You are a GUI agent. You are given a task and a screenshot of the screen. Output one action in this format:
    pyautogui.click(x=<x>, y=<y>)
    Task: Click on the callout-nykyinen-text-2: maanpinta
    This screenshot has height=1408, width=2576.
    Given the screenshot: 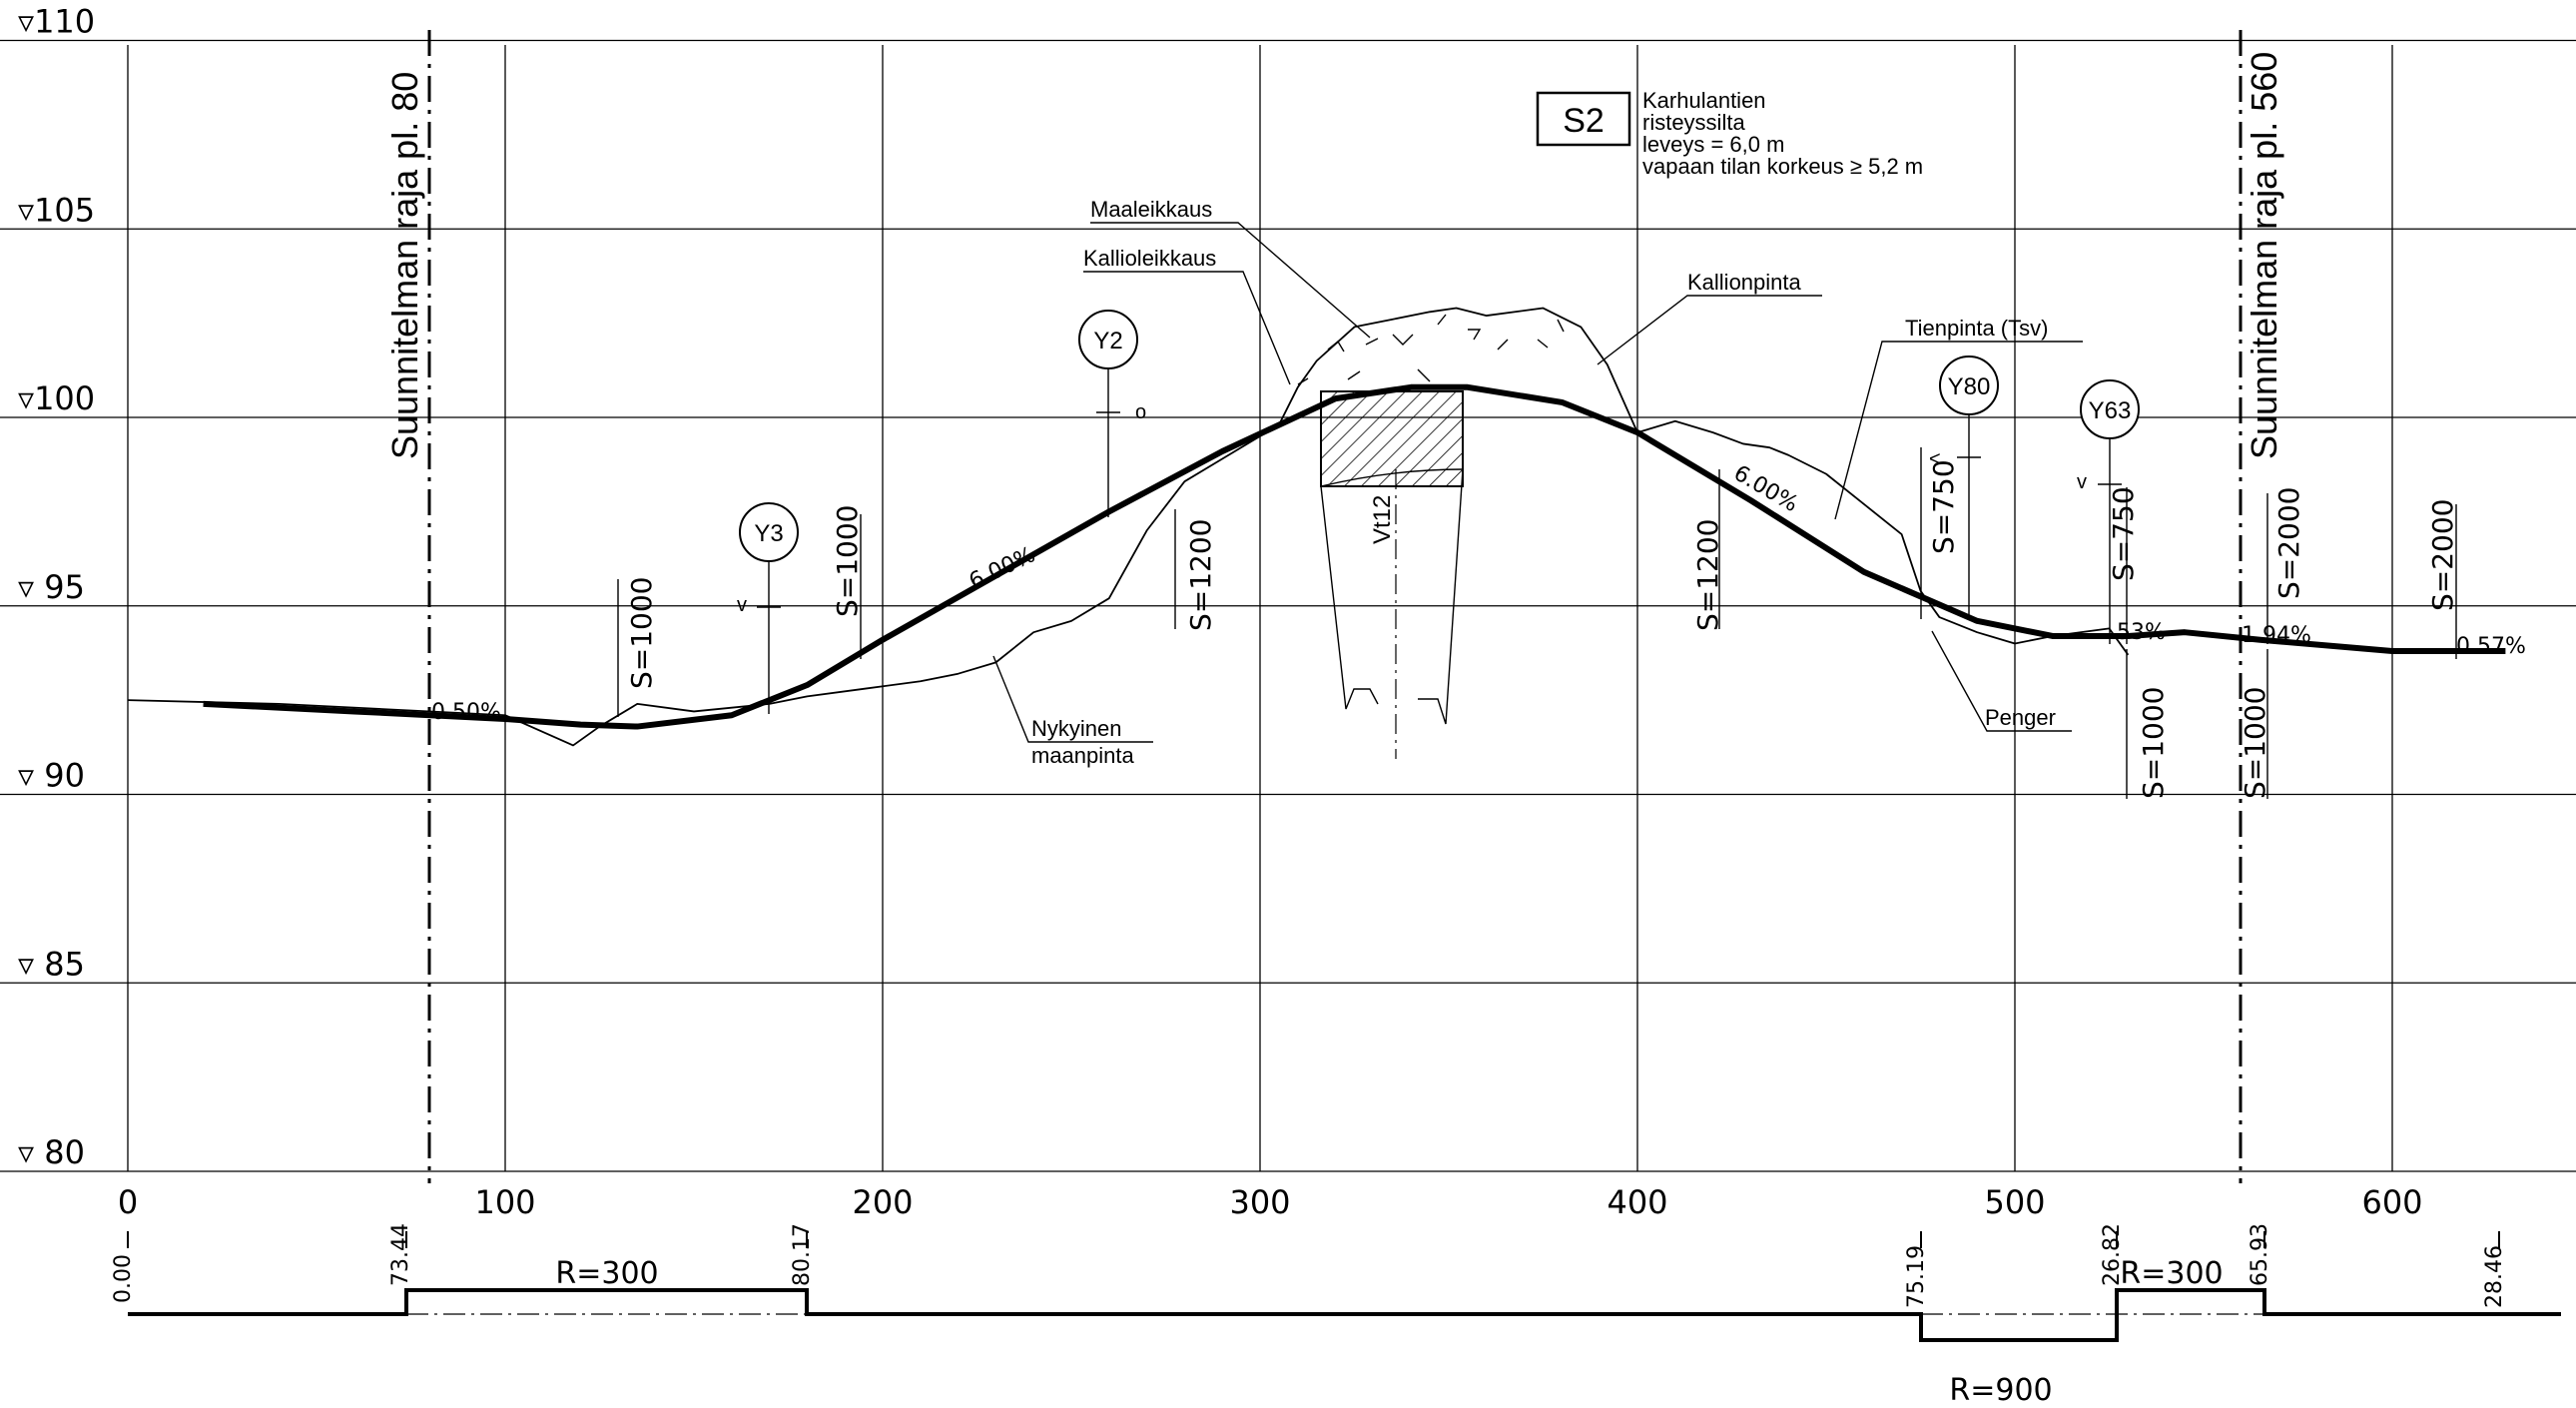 What is the action you would take?
    pyautogui.click(x=1083, y=756)
    